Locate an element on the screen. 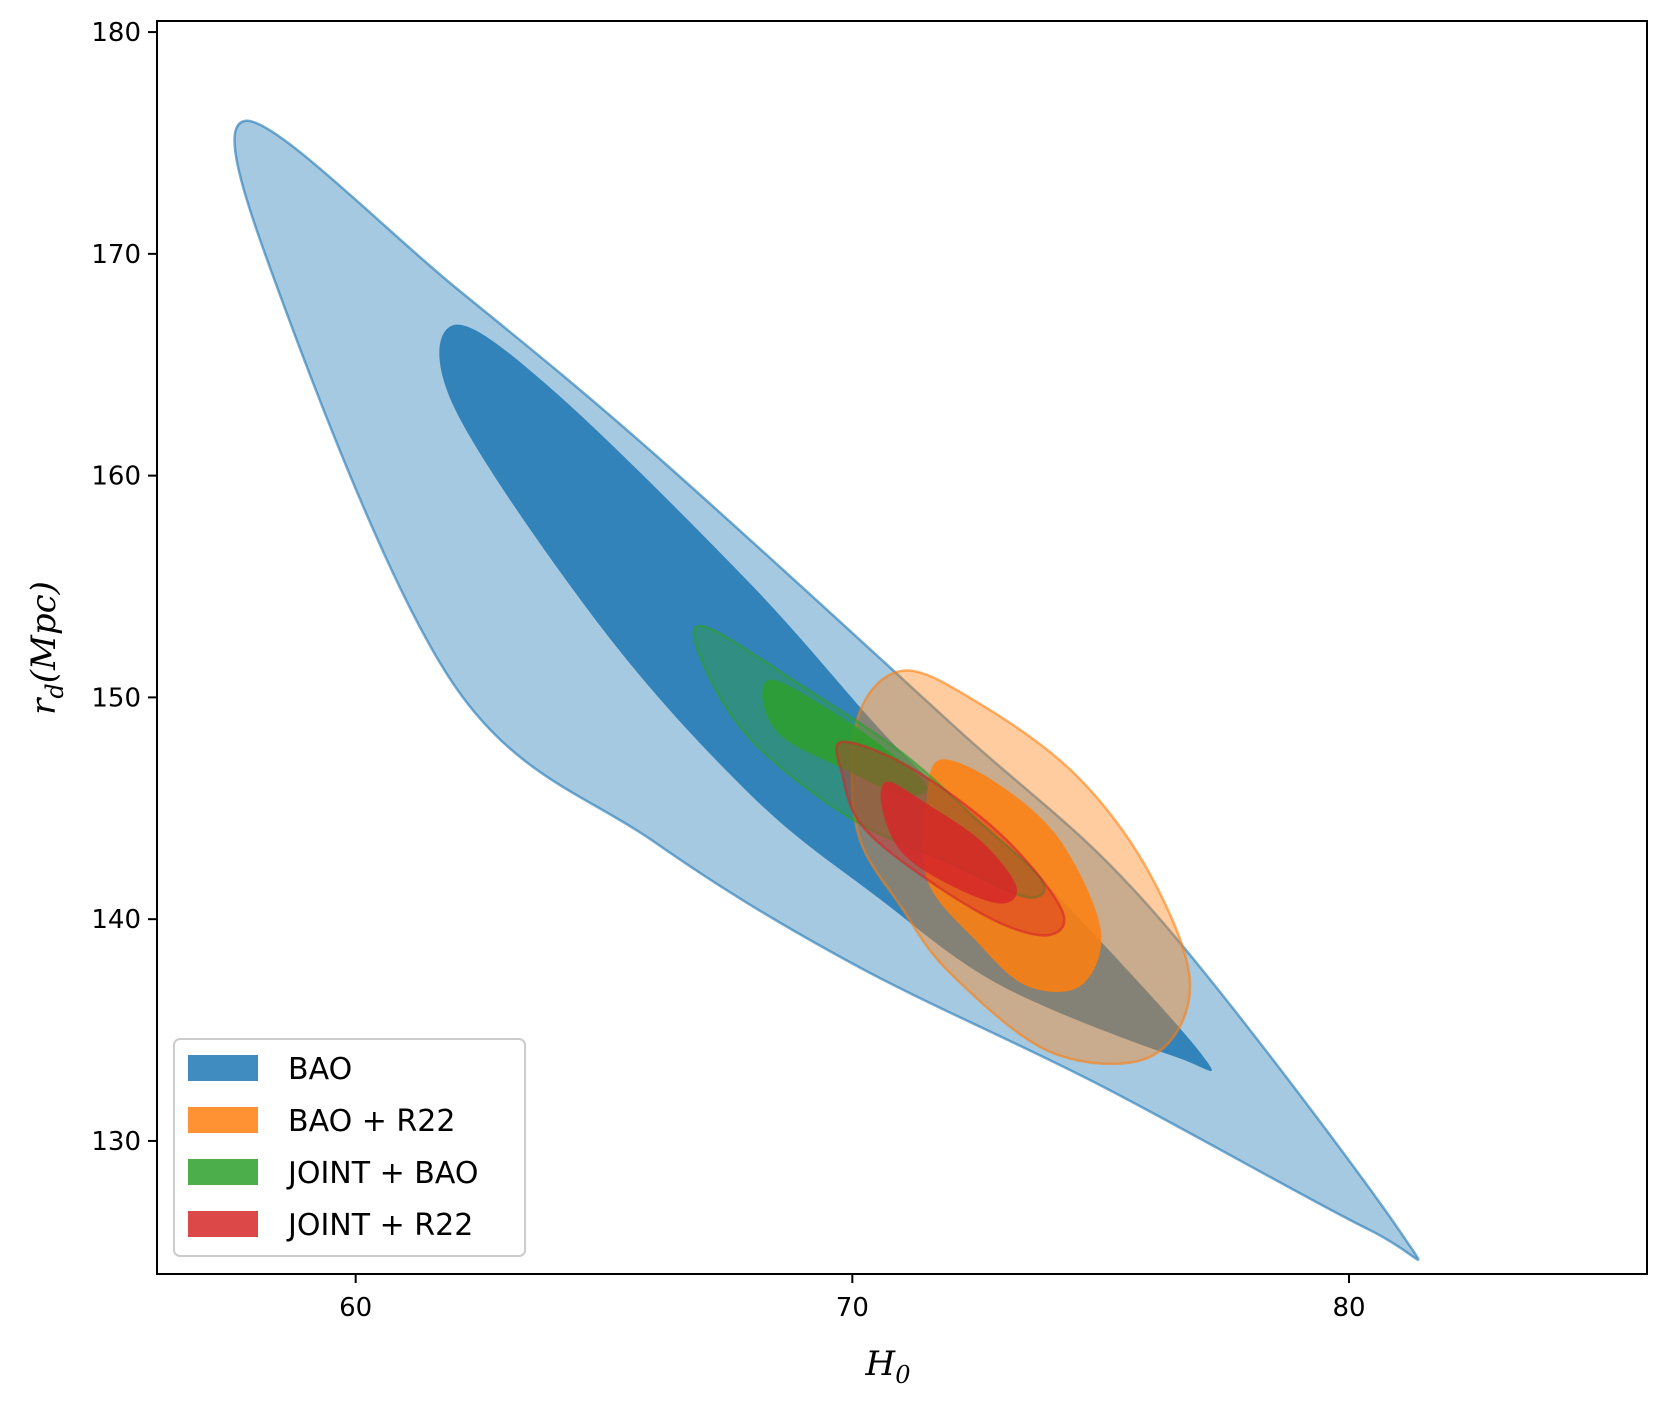 Image resolution: width=1660 pixels, height=1404 pixels. x-axis: 60 70 80 is located at coordinates (852, 1298).